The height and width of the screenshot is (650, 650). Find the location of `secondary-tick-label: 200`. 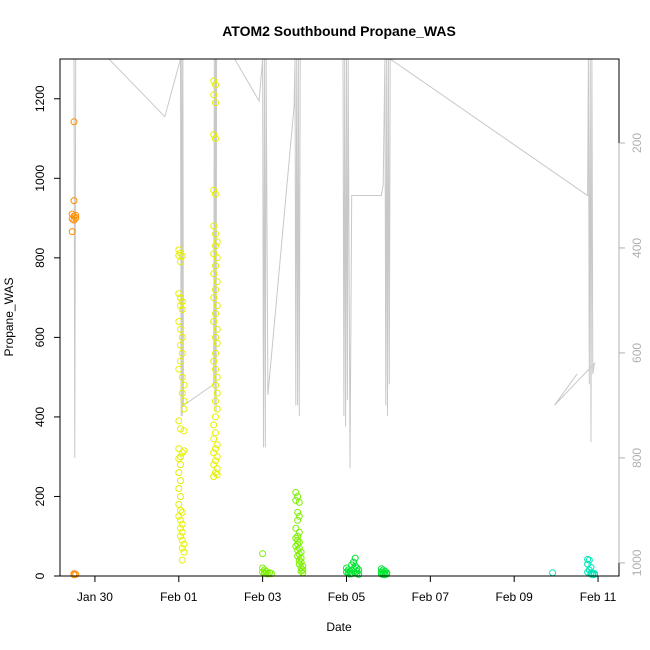

secondary-tick-label: 200 is located at coordinates (637, 143).